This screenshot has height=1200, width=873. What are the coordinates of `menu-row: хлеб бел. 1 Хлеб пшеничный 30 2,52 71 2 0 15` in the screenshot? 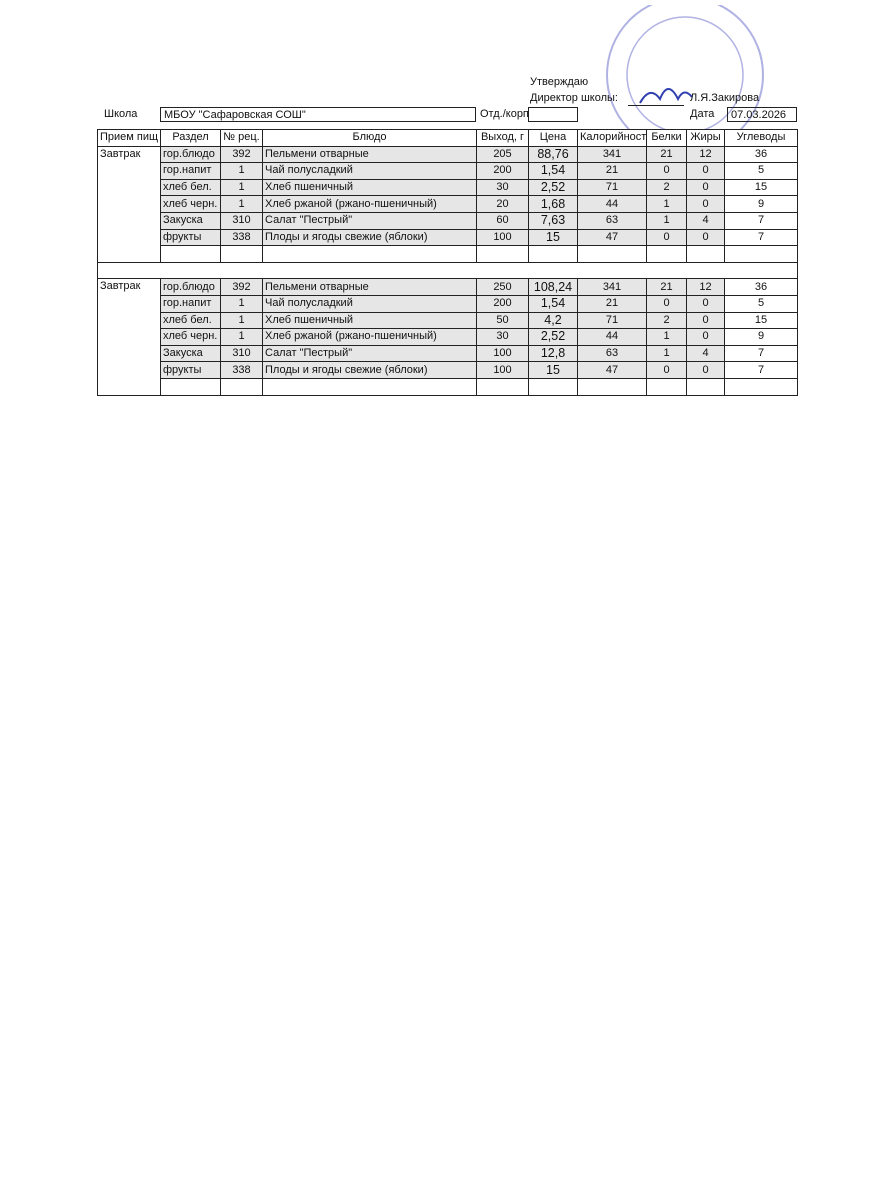 It's located at (448, 187).